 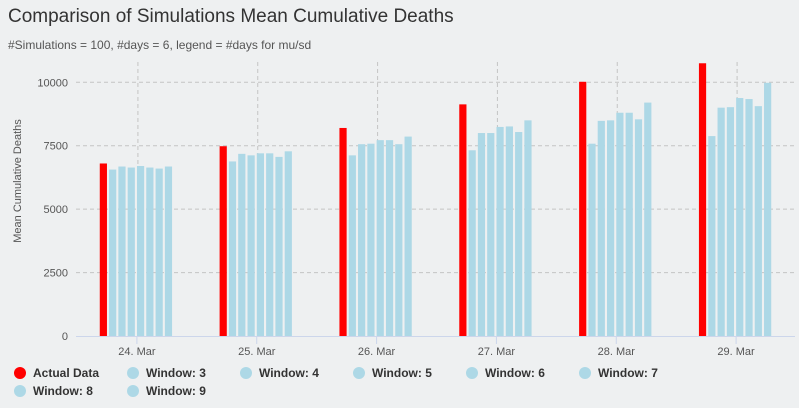 What do you see at coordinates (515, 373) in the screenshot?
I see `legend-label: Window: 6` at bounding box center [515, 373].